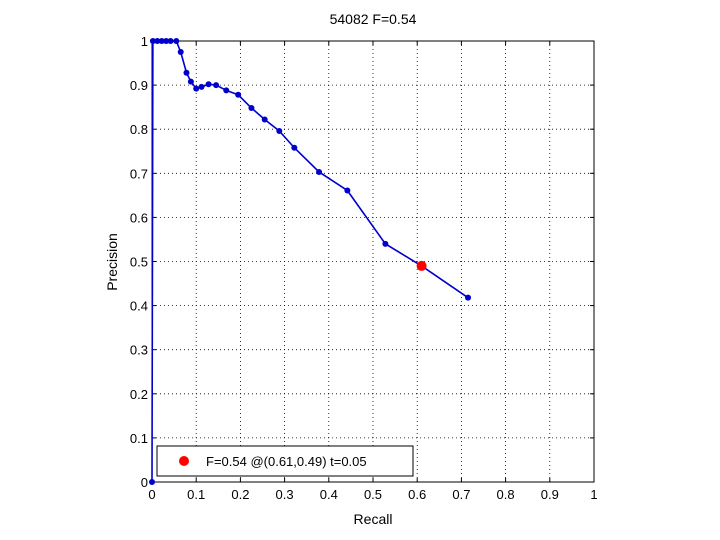 The image size is (720, 540). Describe the element at coordinates (144, 41) in the screenshot. I see `y-tick-label: 1` at that location.